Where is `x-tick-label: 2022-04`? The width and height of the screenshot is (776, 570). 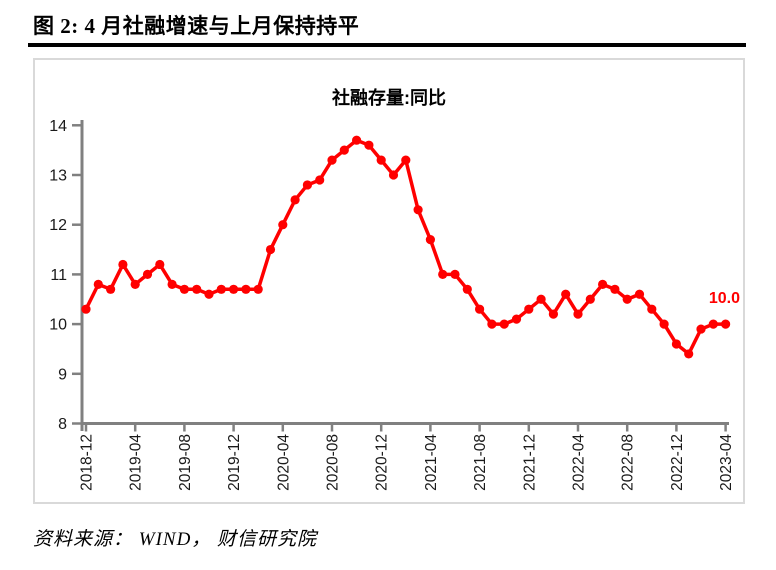 x-tick-label: 2022-04 is located at coordinates (579, 462).